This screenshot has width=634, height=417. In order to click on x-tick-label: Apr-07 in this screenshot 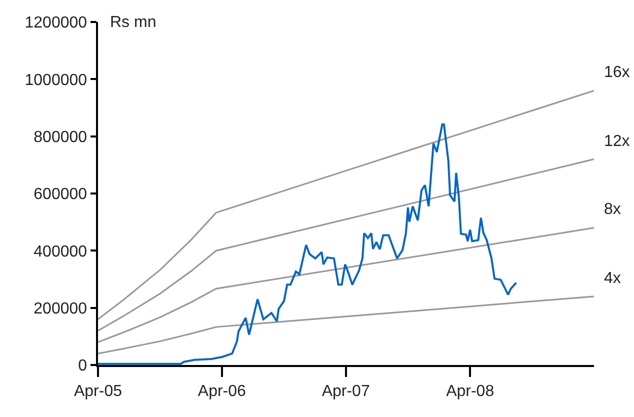, I will do `click(346, 391)`.